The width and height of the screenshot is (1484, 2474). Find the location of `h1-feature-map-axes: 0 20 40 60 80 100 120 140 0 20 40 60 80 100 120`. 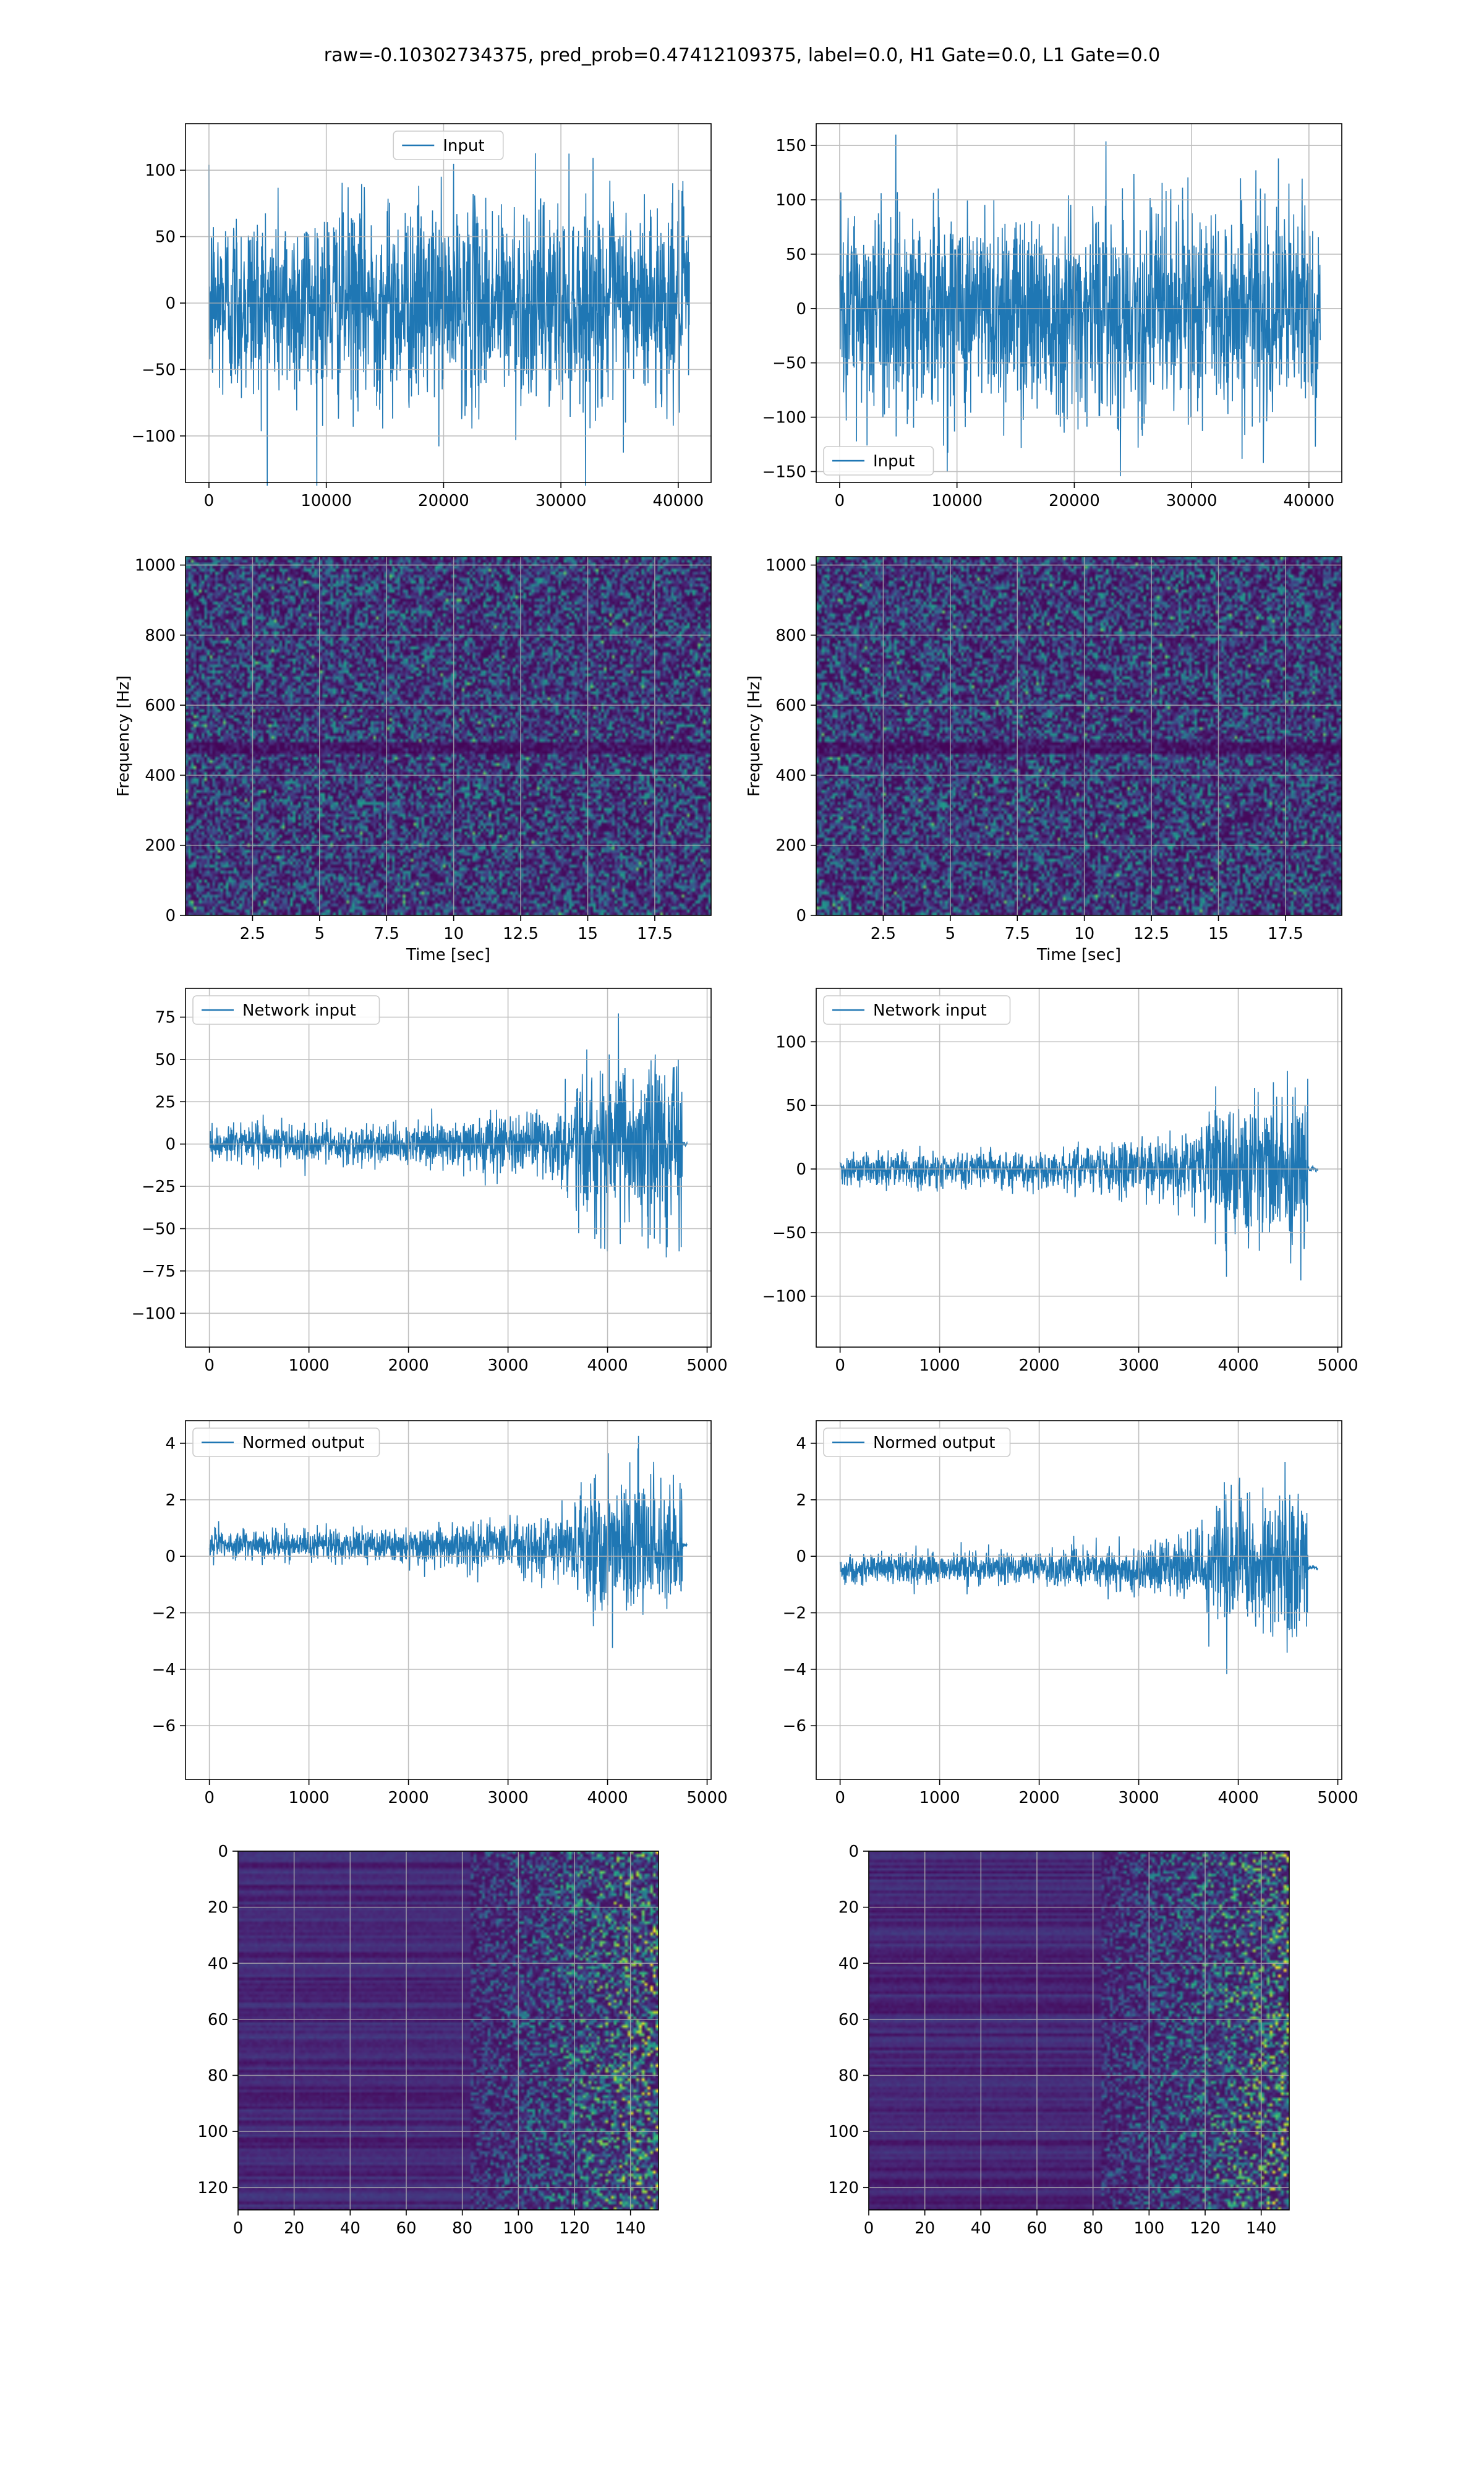

h1-feature-map-axes: 0 20 40 60 80 100 120 140 0 20 40 60 80 100 120 is located at coordinates (428, 2040).